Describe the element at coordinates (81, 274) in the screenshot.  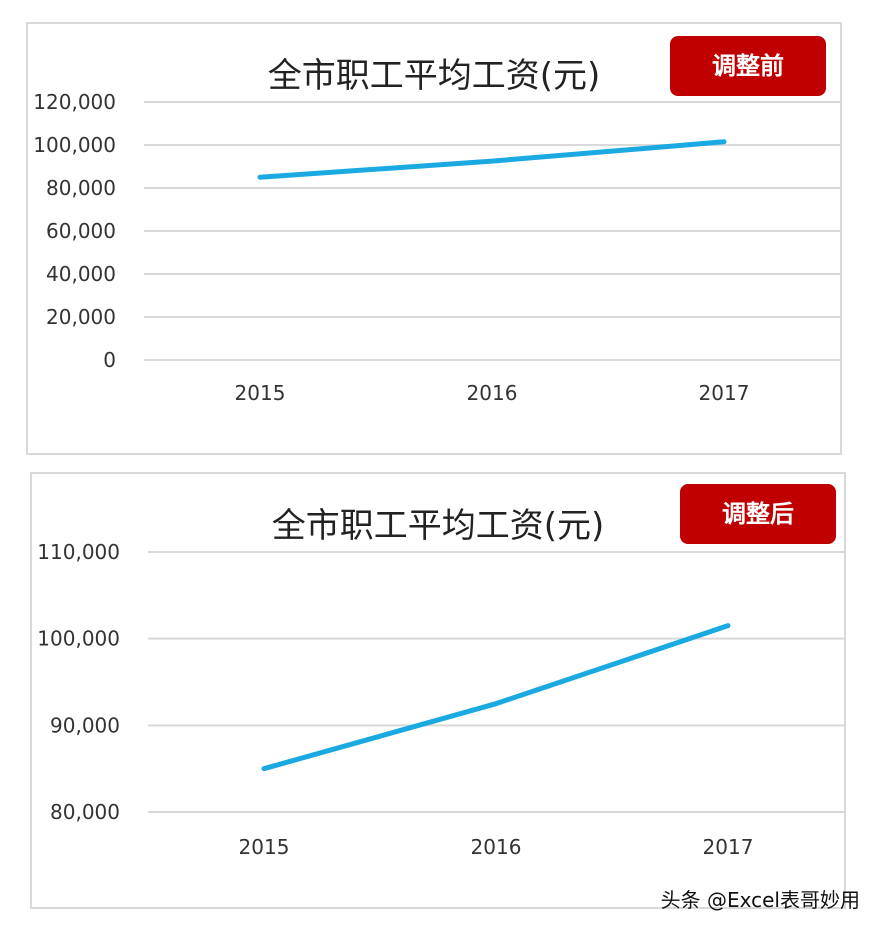
I see `y-tick-label: 40,000` at that location.